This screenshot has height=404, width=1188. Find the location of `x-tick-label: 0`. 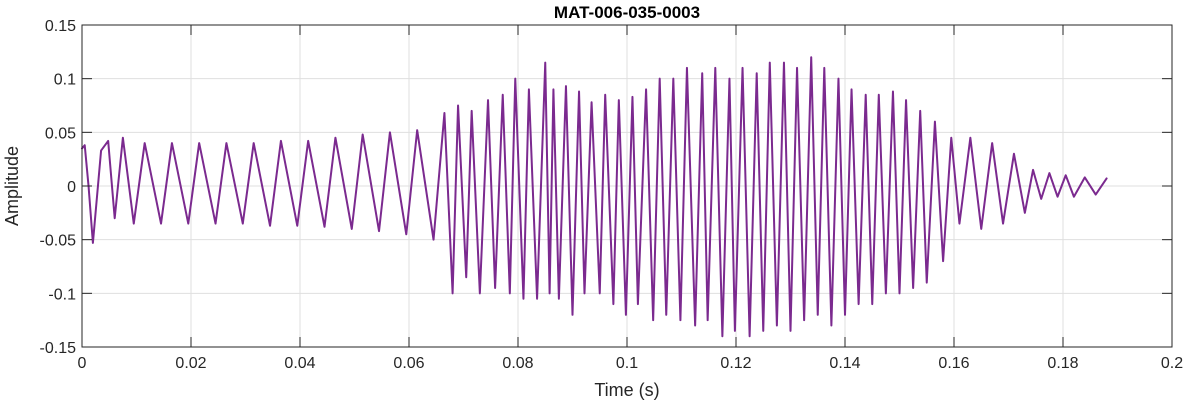

x-tick-label: 0 is located at coordinates (82, 363).